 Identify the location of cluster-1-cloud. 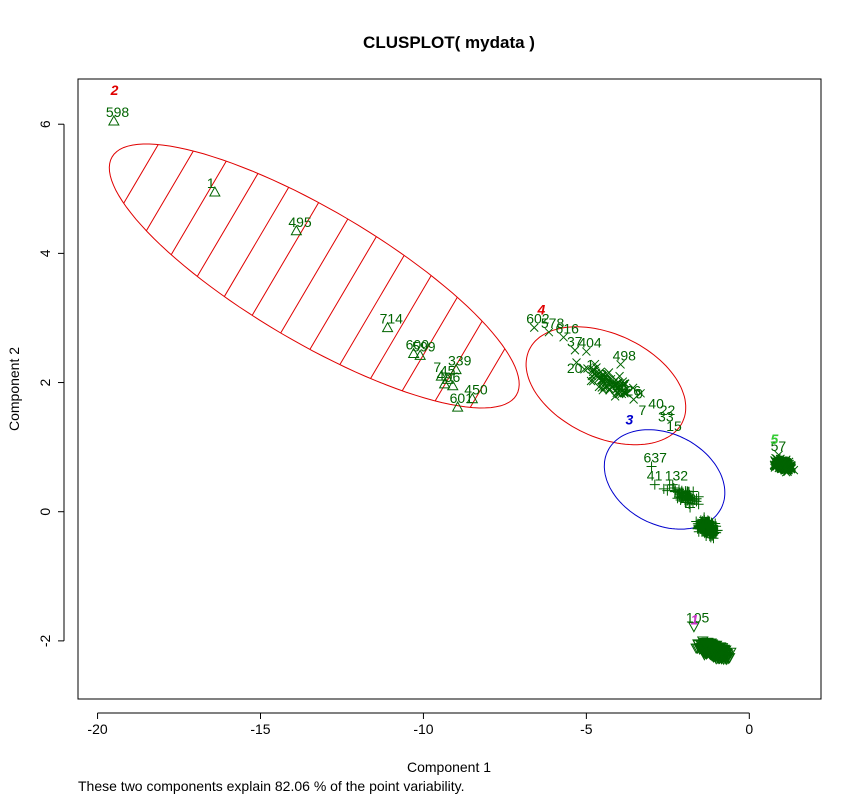
(713, 651).